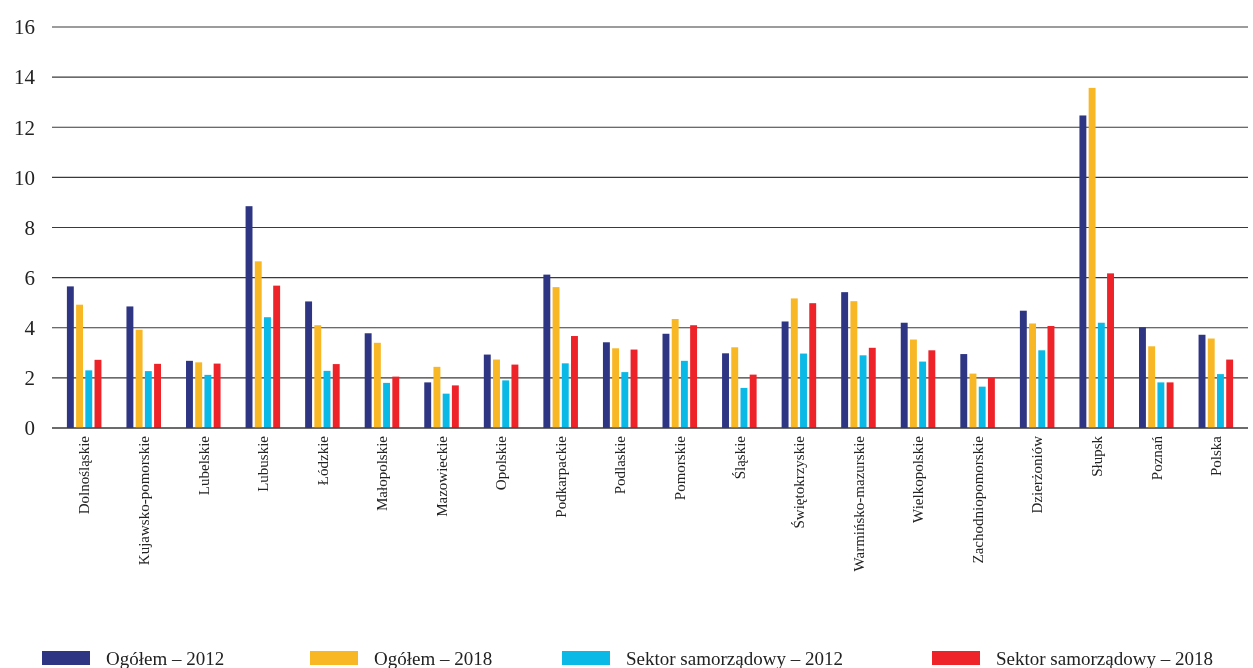  What do you see at coordinates (1156, 458) in the screenshot?
I see `x-tick-label: Poznań` at bounding box center [1156, 458].